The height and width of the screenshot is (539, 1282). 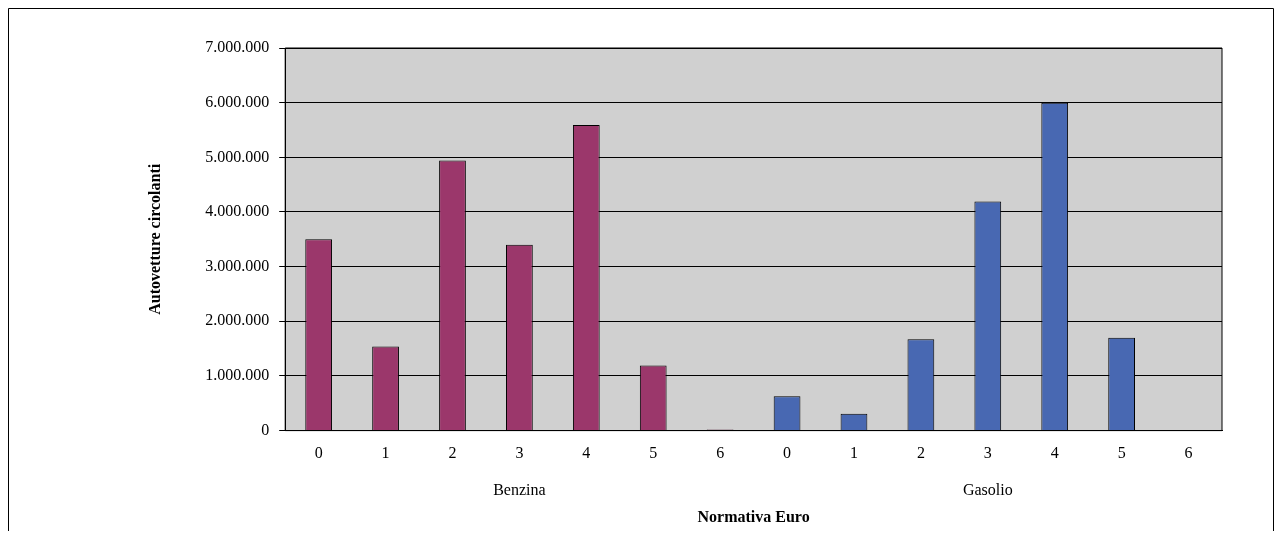 What do you see at coordinates (237, 101) in the screenshot?
I see `y-tick-label: 6.000.000` at bounding box center [237, 101].